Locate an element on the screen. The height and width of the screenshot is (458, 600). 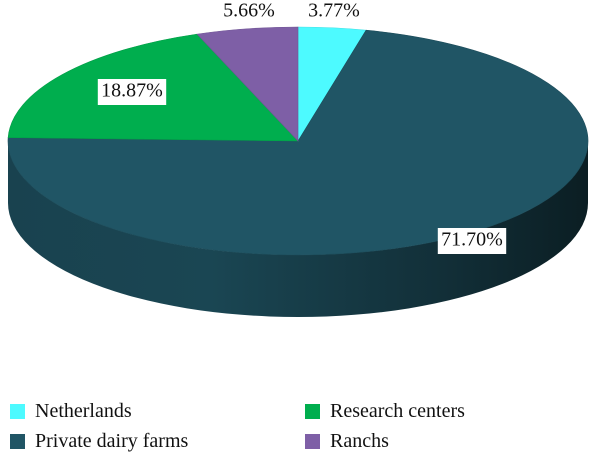
pie-slice-ranchs is located at coordinates (247, 84).